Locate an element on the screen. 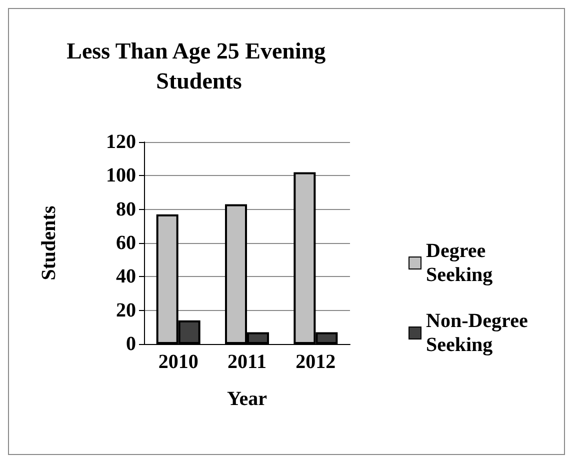 The image size is (571, 461). y-tick-label: 80 is located at coordinates (126, 209).